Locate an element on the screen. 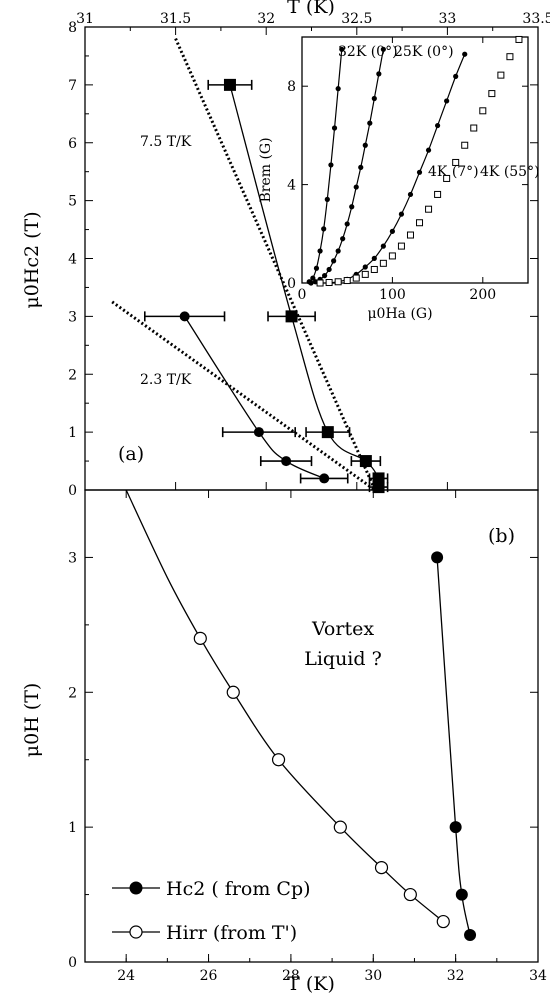 The width and height of the screenshot is (550, 997). b-xtick-label: 28 is located at coordinates (291, 976).